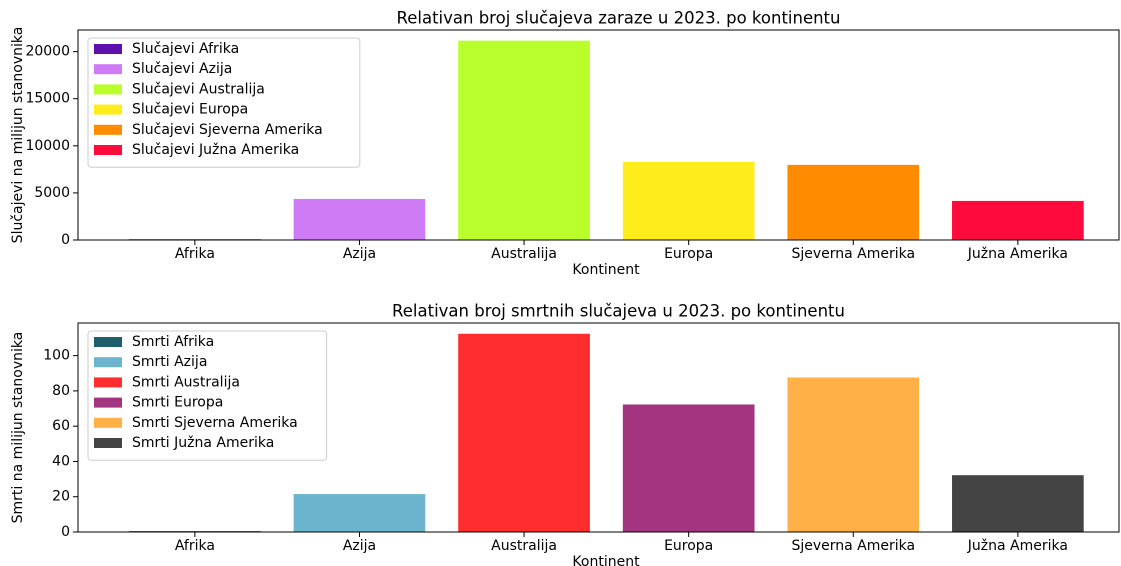 Image resolution: width=1121 pixels, height=566 pixels. What do you see at coordinates (61, 391) in the screenshot?
I see `y-tick-label: 80` at bounding box center [61, 391].